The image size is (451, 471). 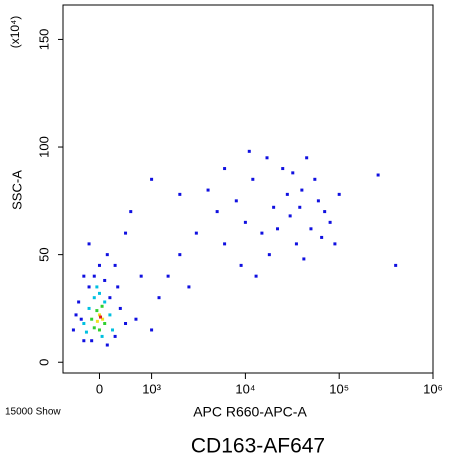 What do you see at coordinates (339, 388) in the screenshot?
I see `x-tick-label: 10⁵` at bounding box center [339, 388].